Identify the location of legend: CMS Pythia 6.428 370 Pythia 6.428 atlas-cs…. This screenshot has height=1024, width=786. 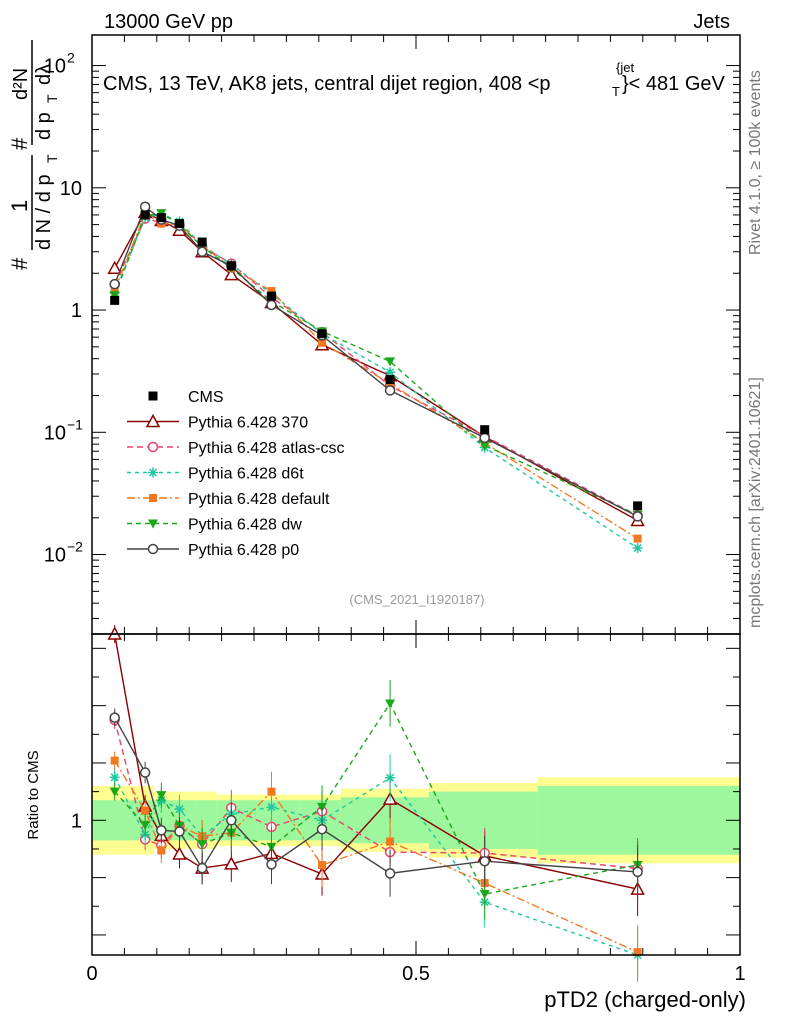
(236, 474).